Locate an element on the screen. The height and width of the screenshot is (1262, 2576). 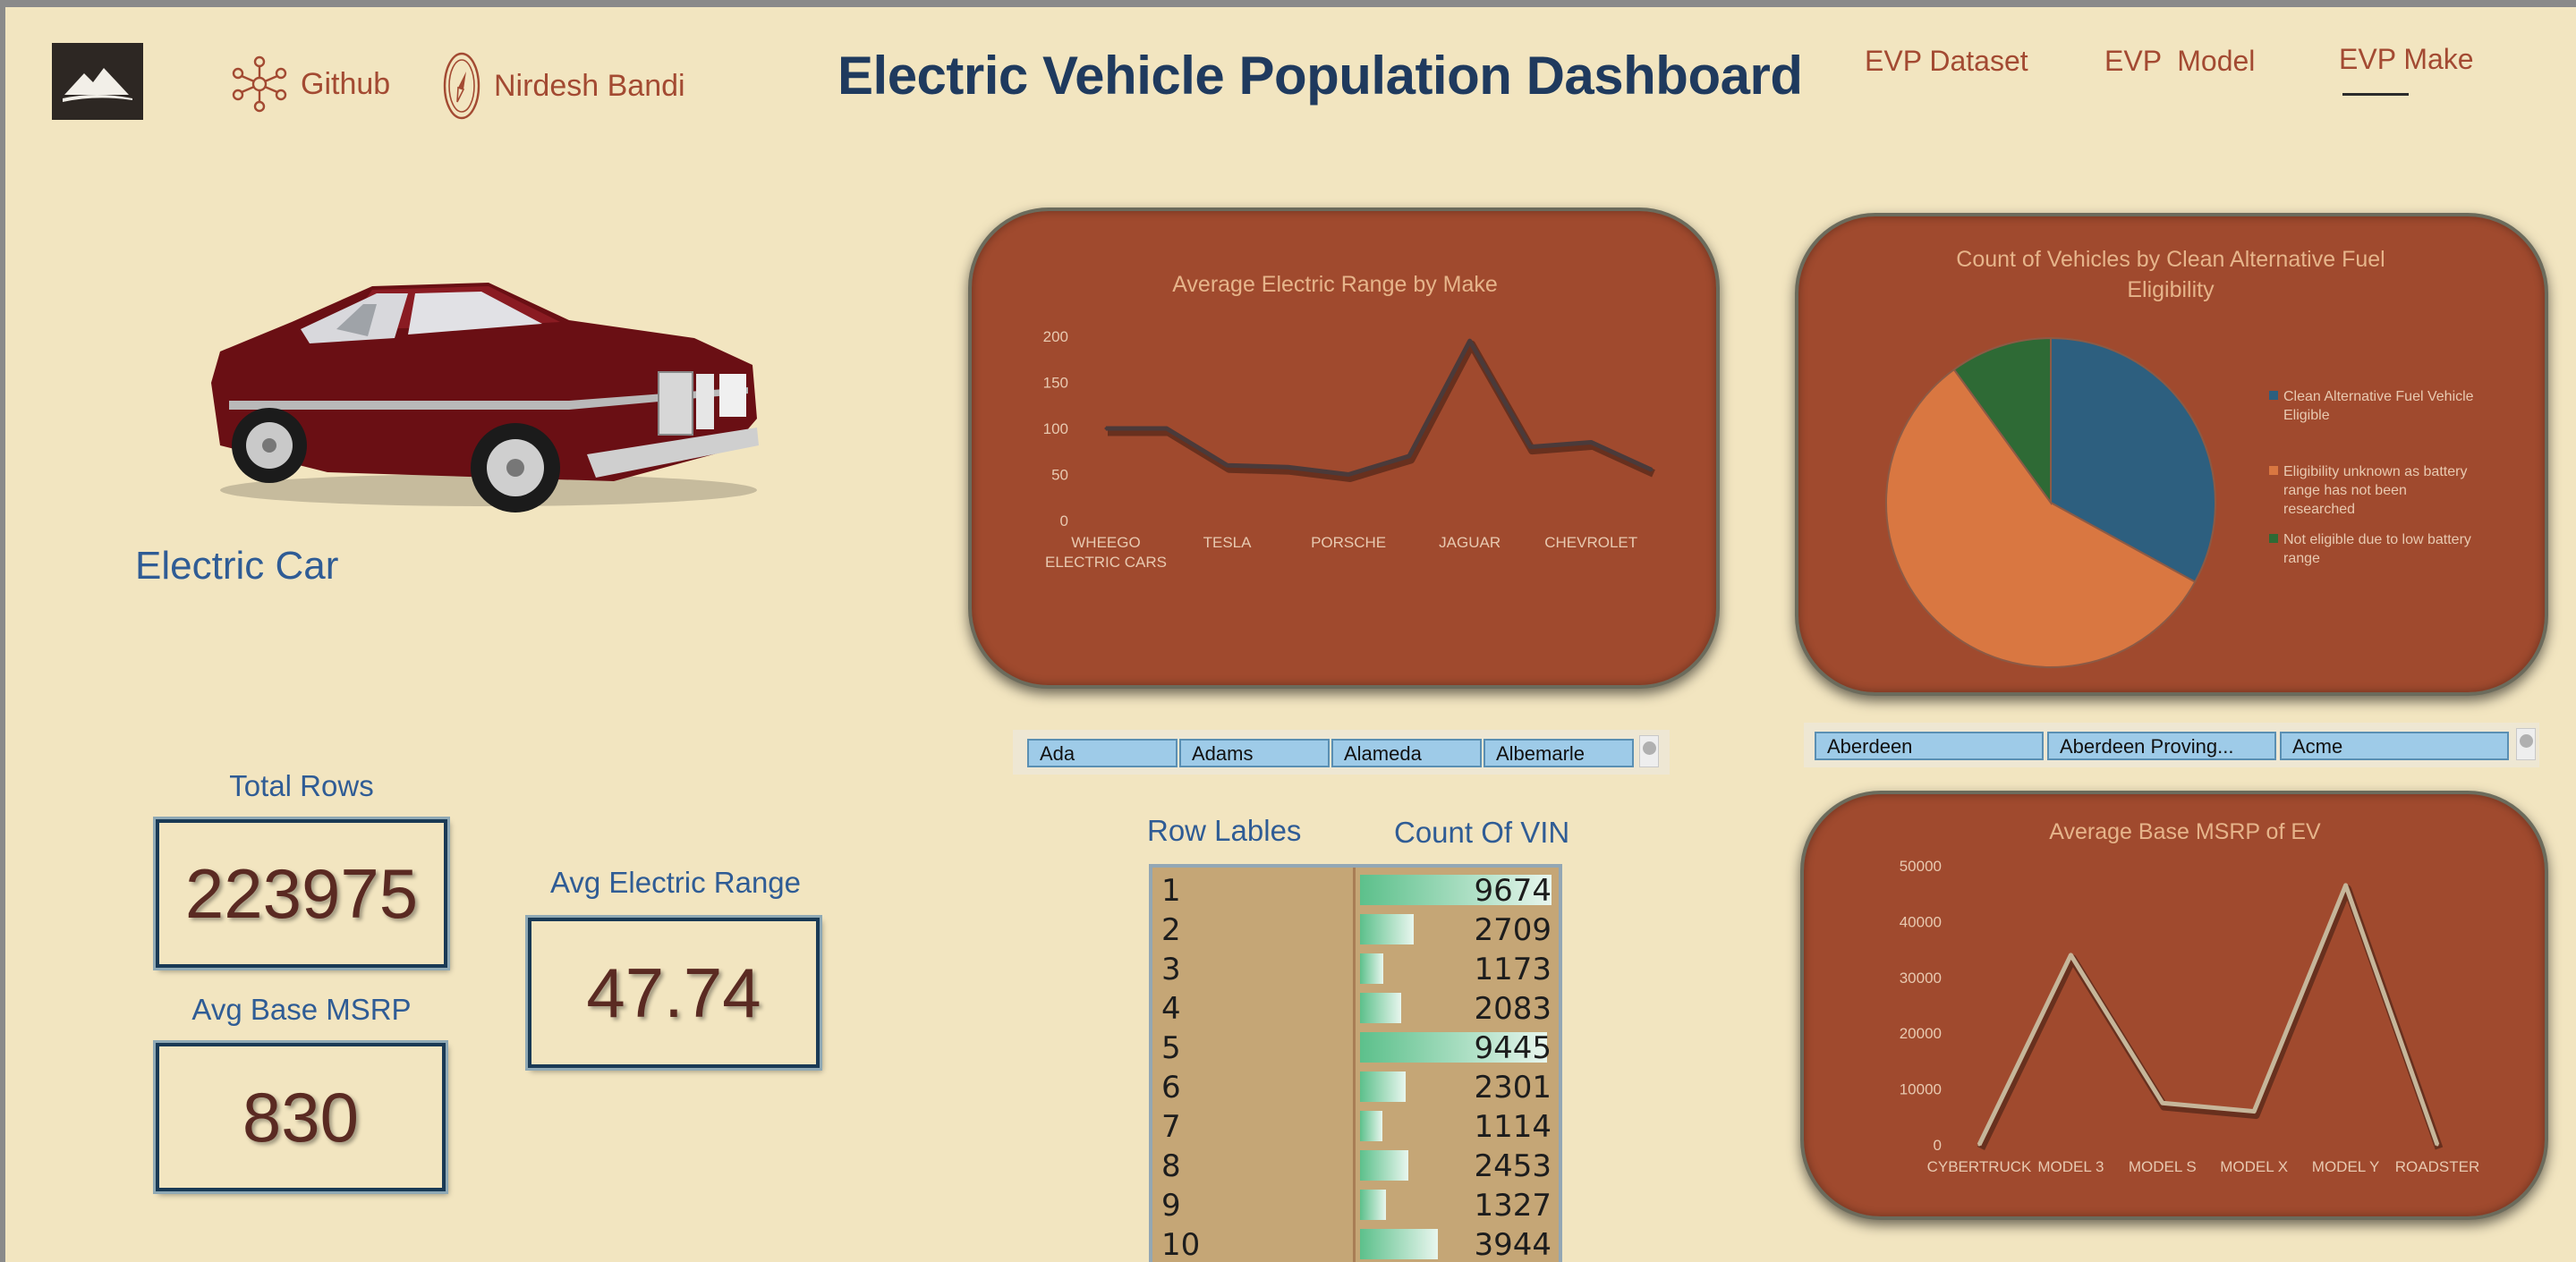
city-slicer: Aberdeen Aberdeen Proving... Acme is located at coordinates (2171, 745).